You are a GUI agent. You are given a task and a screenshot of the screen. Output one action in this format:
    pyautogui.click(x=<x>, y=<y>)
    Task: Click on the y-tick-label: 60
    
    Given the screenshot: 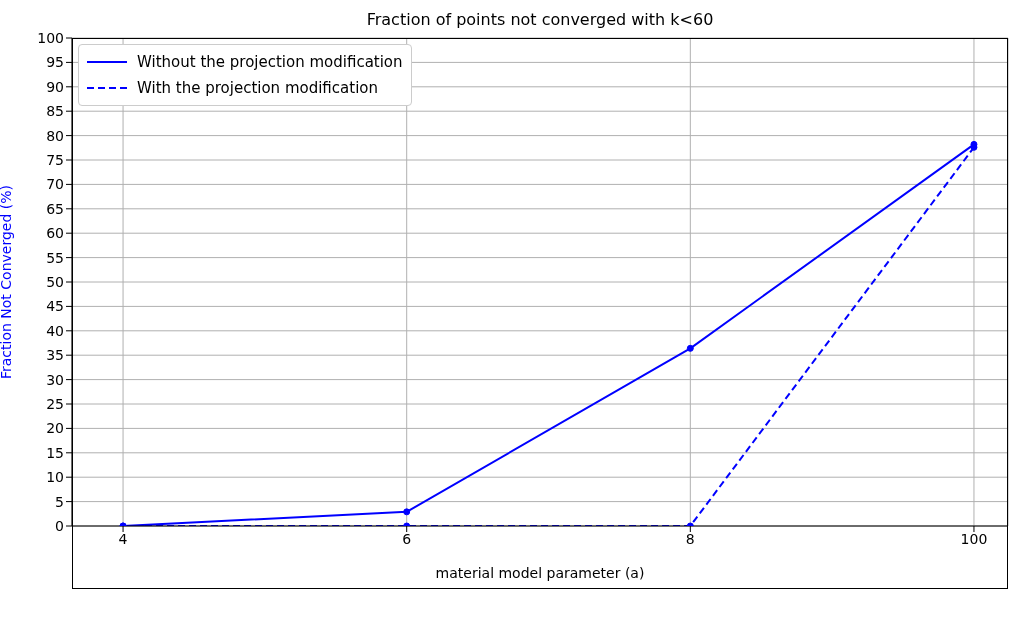 What is the action you would take?
    pyautogui.click(x=55, y=233)
    